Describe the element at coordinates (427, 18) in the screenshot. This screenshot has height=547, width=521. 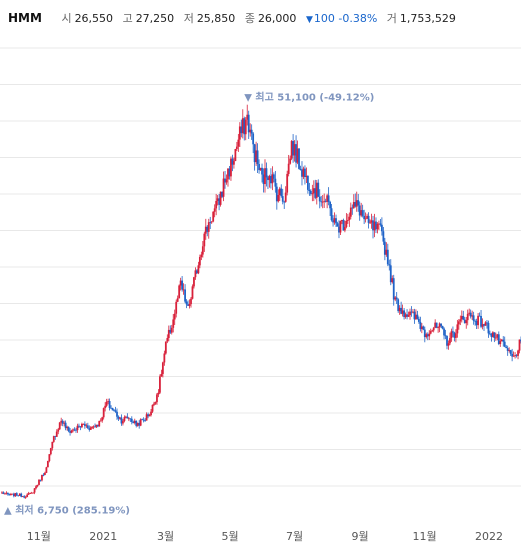
I see `volume-value: 1,753,529` at that location.